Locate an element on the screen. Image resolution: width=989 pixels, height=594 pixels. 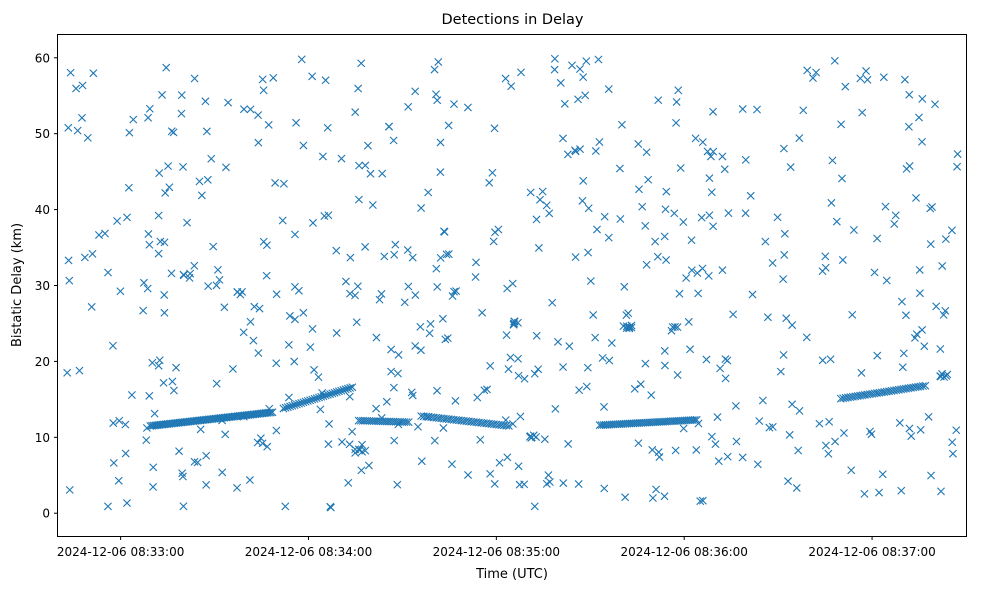
y-tick-label: 30 is located at coordinates (42, 286).